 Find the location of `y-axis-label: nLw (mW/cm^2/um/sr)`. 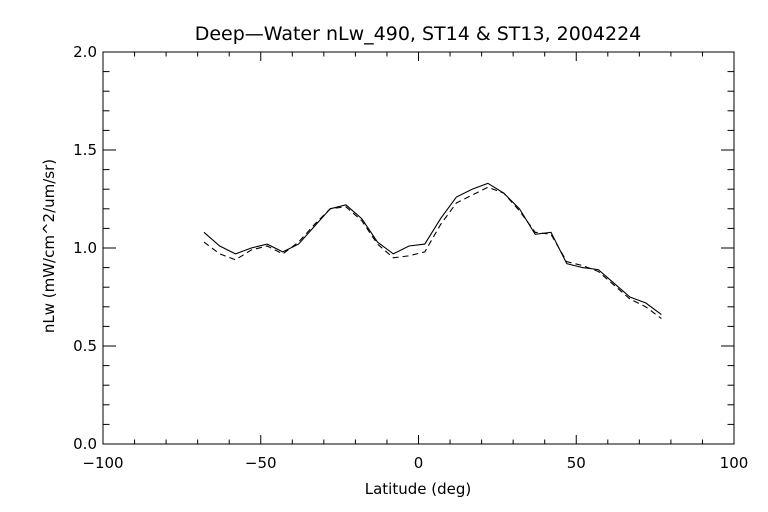

y-axis-label: nLw (mW/cm^2/um/sr) is located at coordinates (49, 246).